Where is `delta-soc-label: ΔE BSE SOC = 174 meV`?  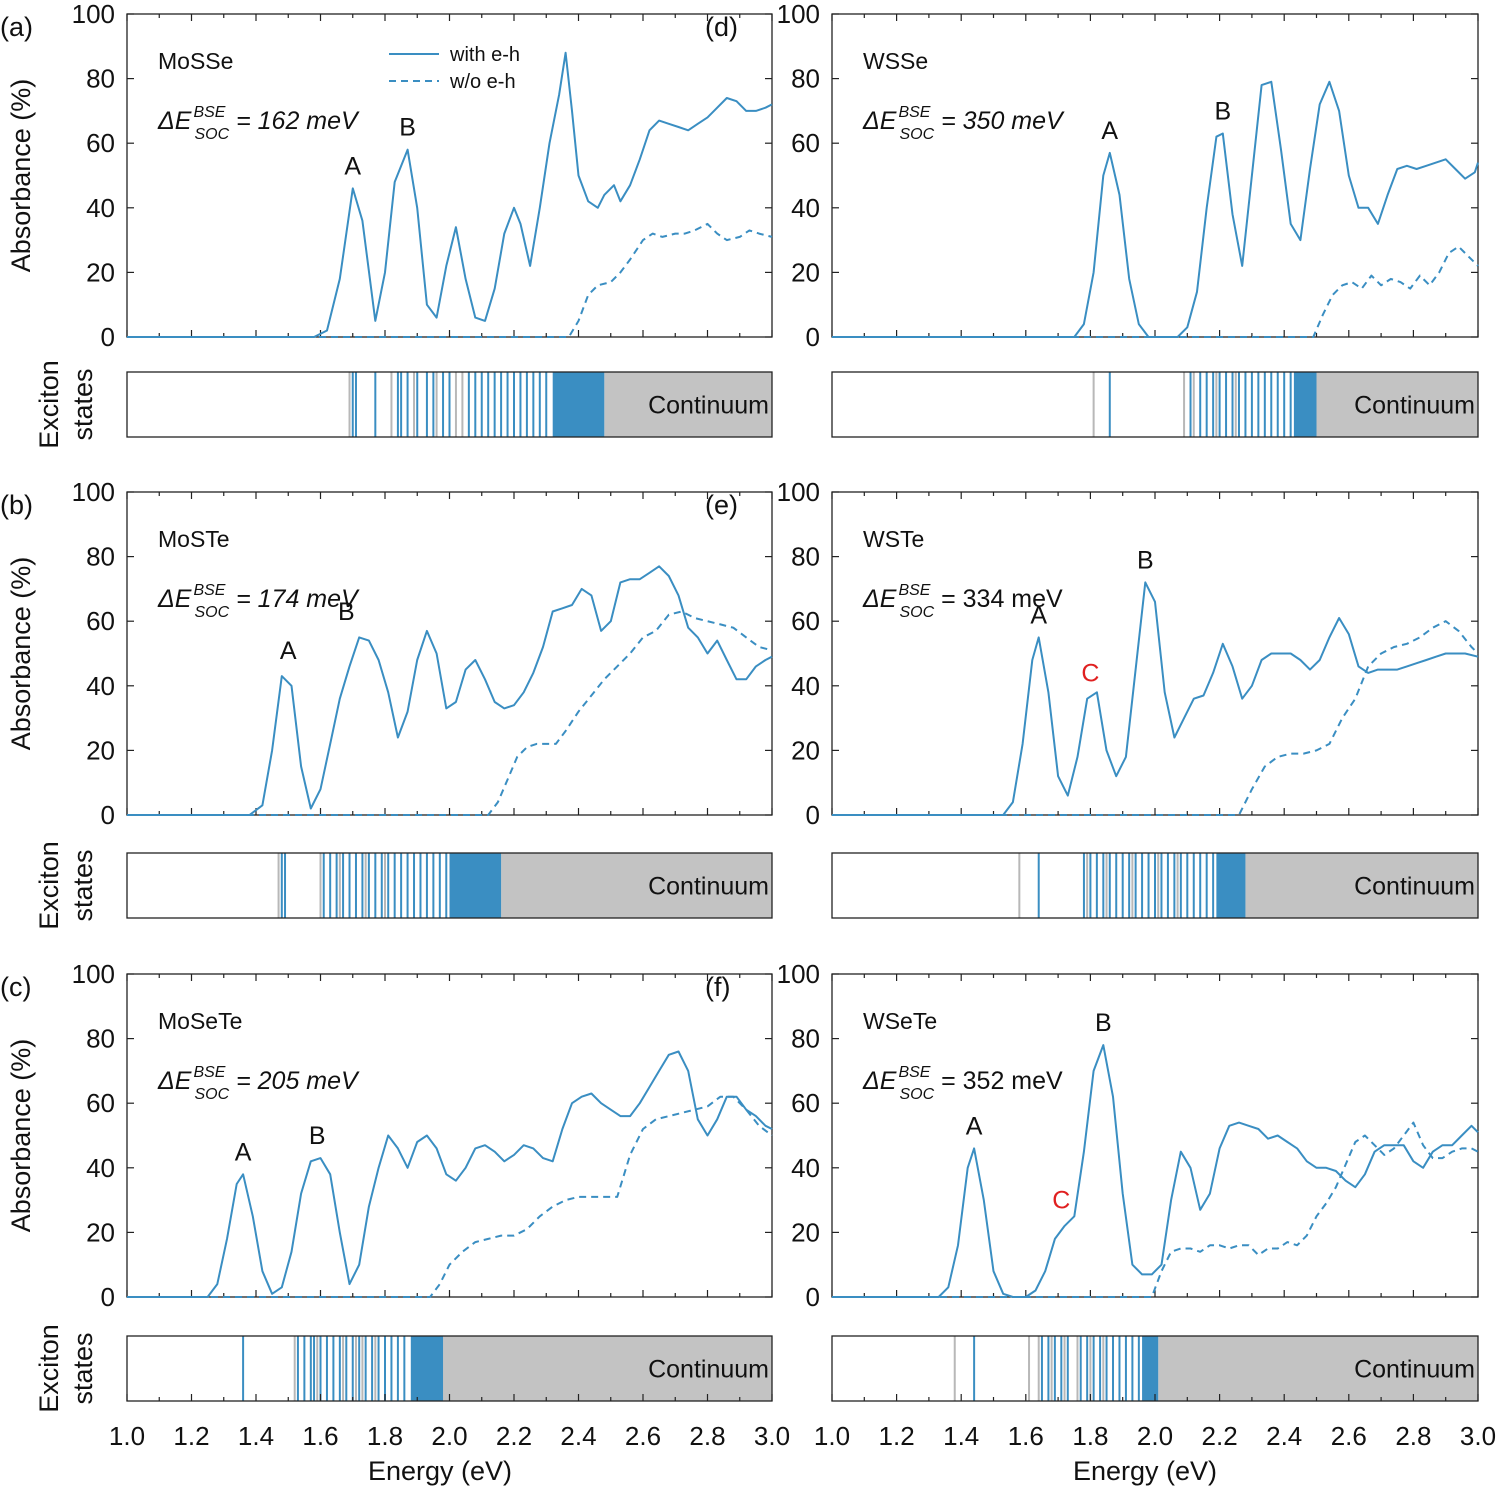 delta-soc-label: ΔE BSE SOC = 174 meV is located at coordinates (258, 601).